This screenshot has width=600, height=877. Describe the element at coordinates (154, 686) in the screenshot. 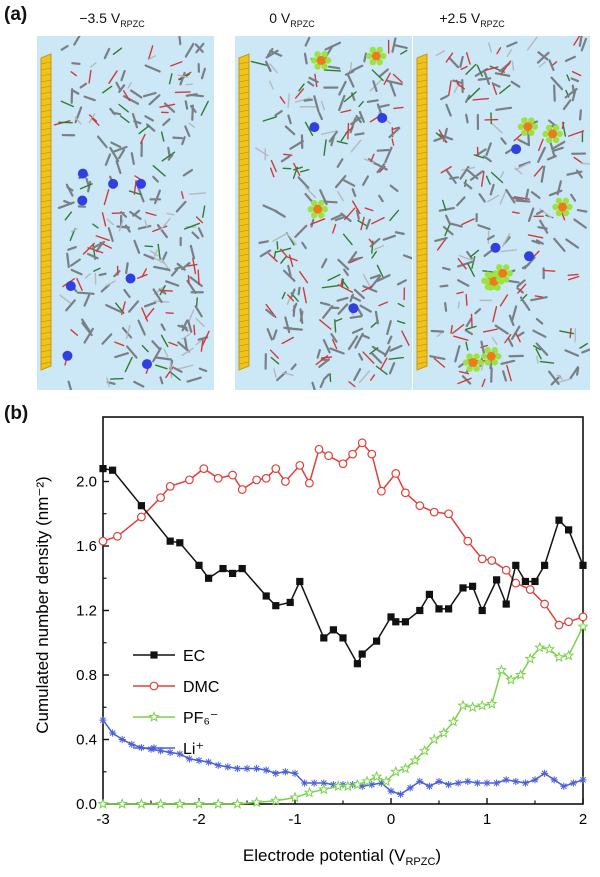

I see `legend-marker` at that location.